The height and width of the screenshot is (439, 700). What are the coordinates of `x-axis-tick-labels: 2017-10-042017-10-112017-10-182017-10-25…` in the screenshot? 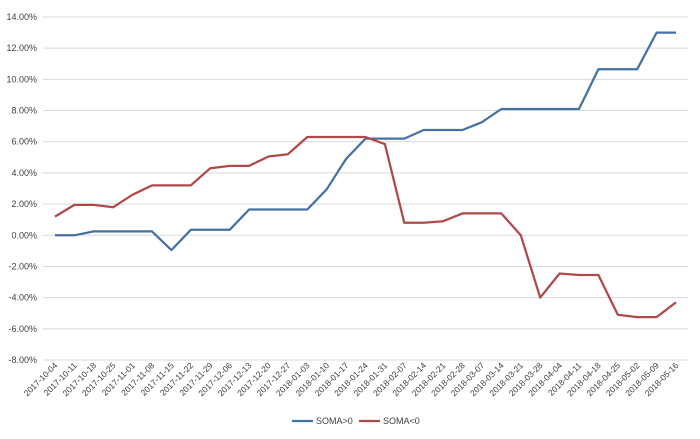 It's located at (351, 379).